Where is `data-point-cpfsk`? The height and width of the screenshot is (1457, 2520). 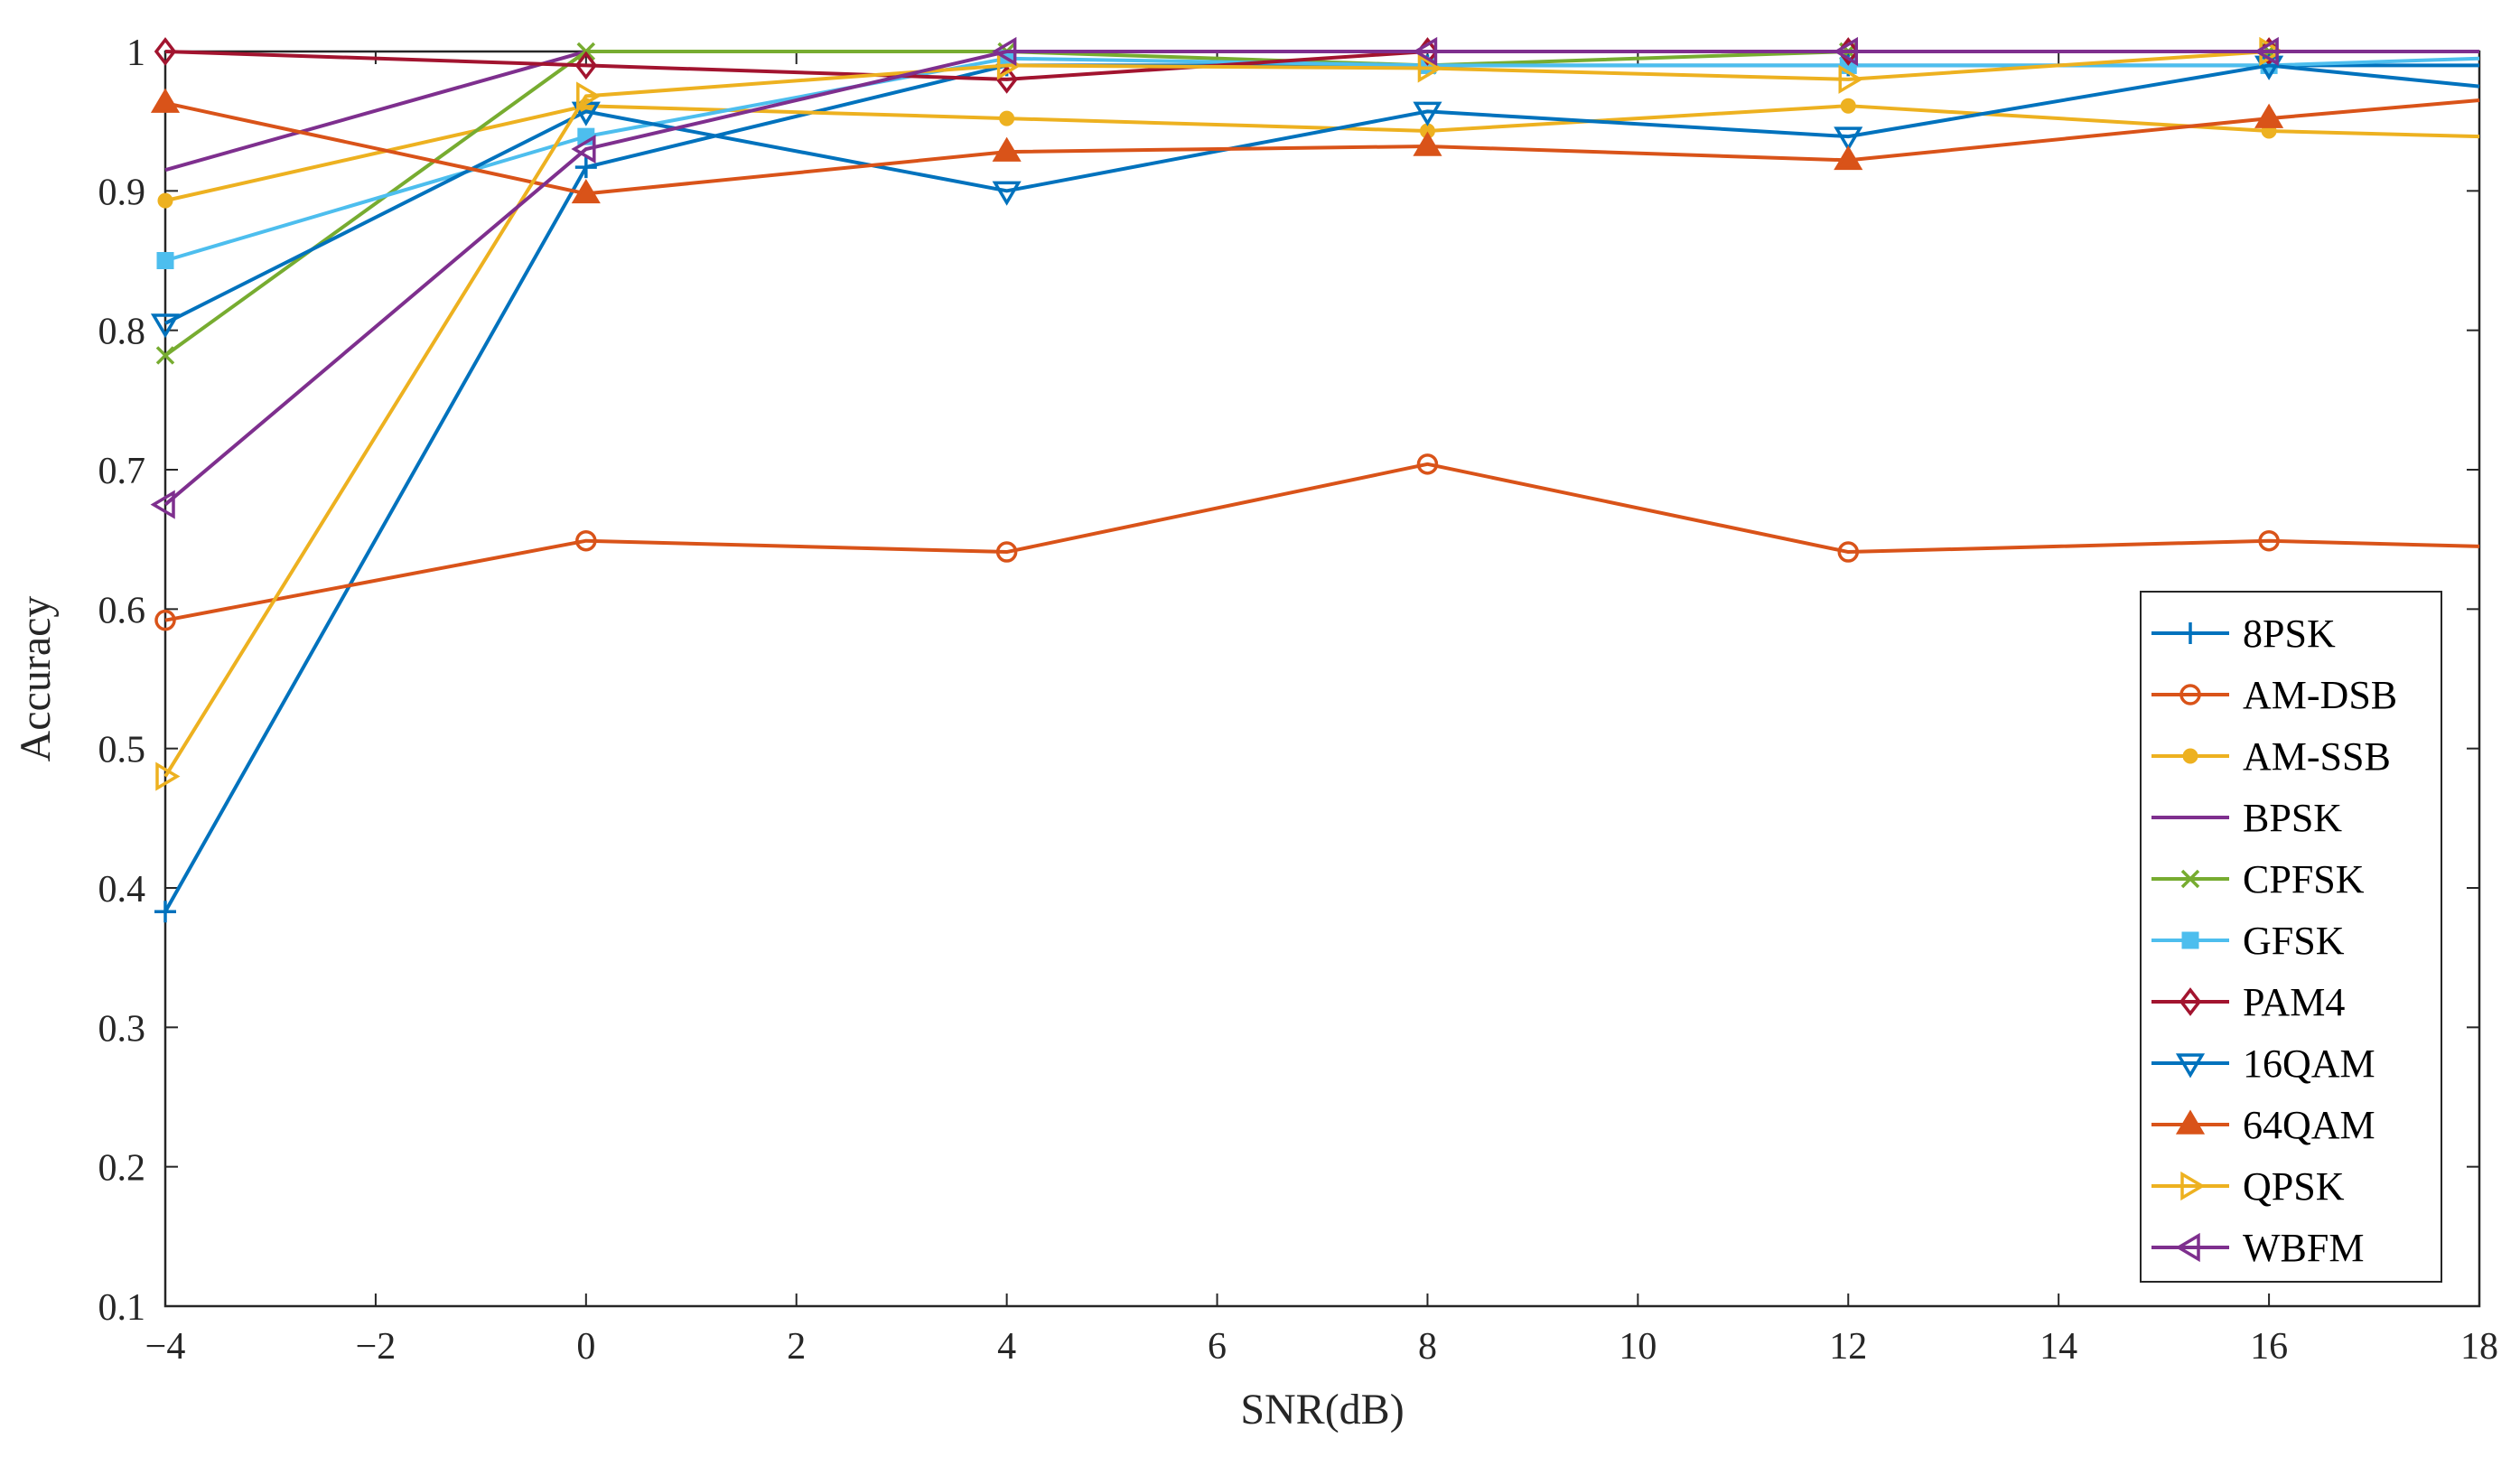 data-point-cpfsk is located at coordinates (165, 356).